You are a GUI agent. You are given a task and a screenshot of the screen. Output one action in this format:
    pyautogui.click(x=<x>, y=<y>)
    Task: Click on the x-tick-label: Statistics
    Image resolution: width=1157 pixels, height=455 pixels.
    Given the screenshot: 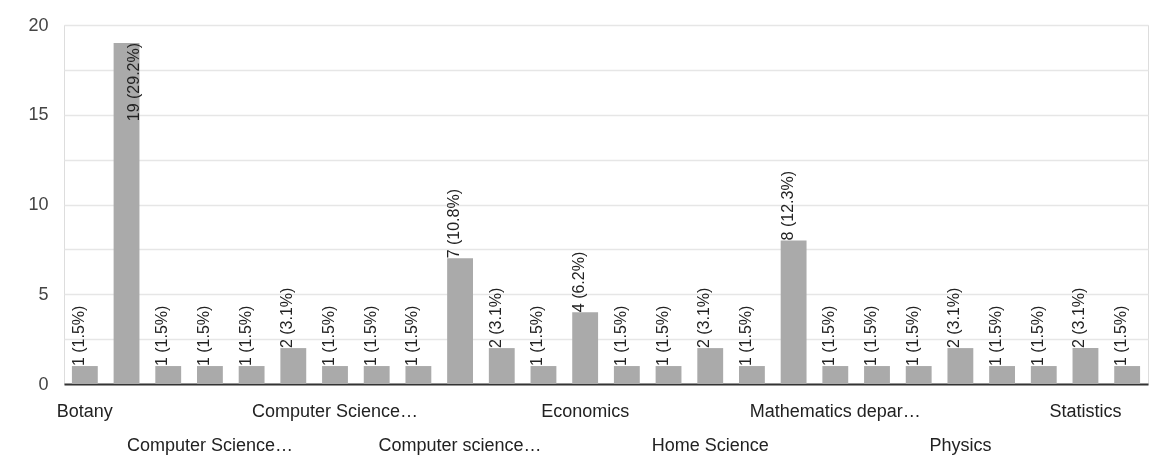 What is the action you would take?
    pyautogui.click(x=1085, y=411)
    